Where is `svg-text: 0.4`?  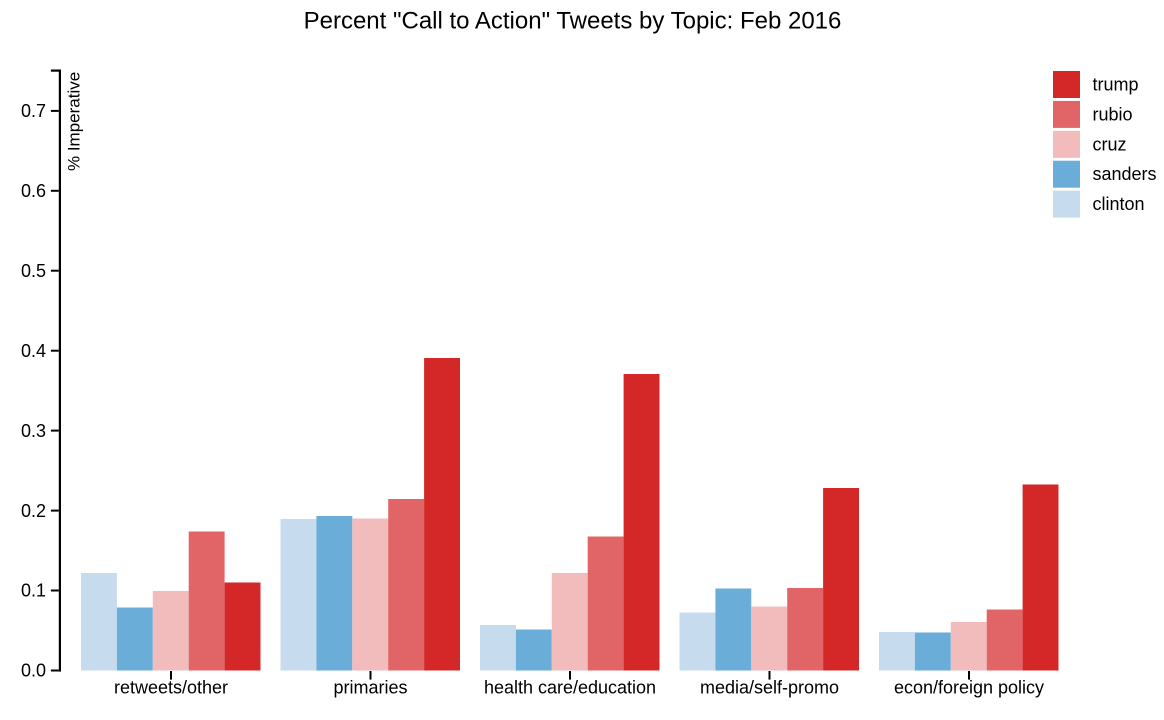 svg-text: 0.4 is located at coordinates (33, 351).